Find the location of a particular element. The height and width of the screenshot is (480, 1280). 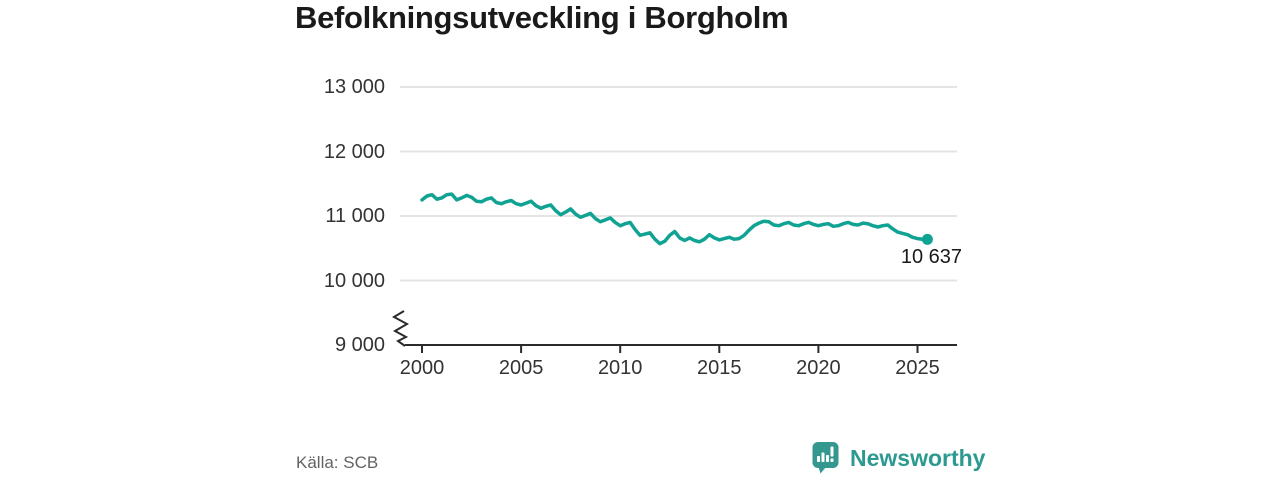

population-line-series is located at coordinates (675, 219).